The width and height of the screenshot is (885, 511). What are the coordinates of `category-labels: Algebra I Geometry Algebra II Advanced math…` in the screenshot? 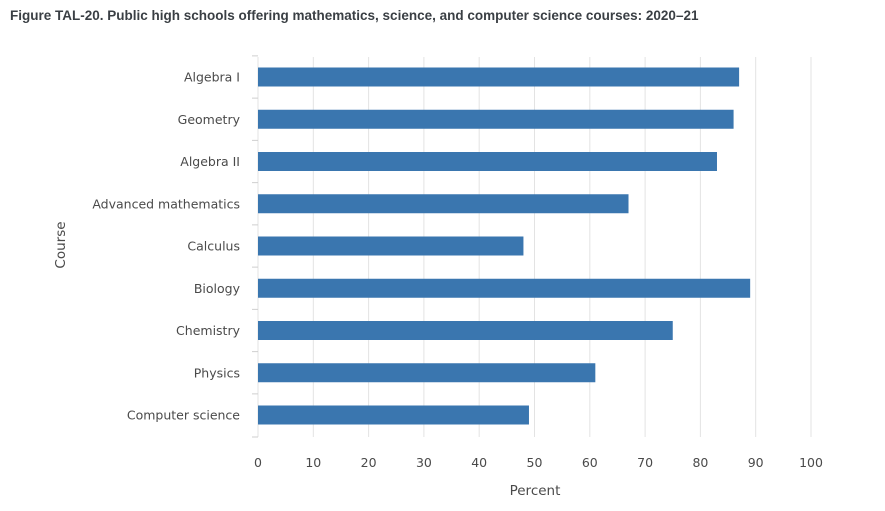 It's located at (166, 246).